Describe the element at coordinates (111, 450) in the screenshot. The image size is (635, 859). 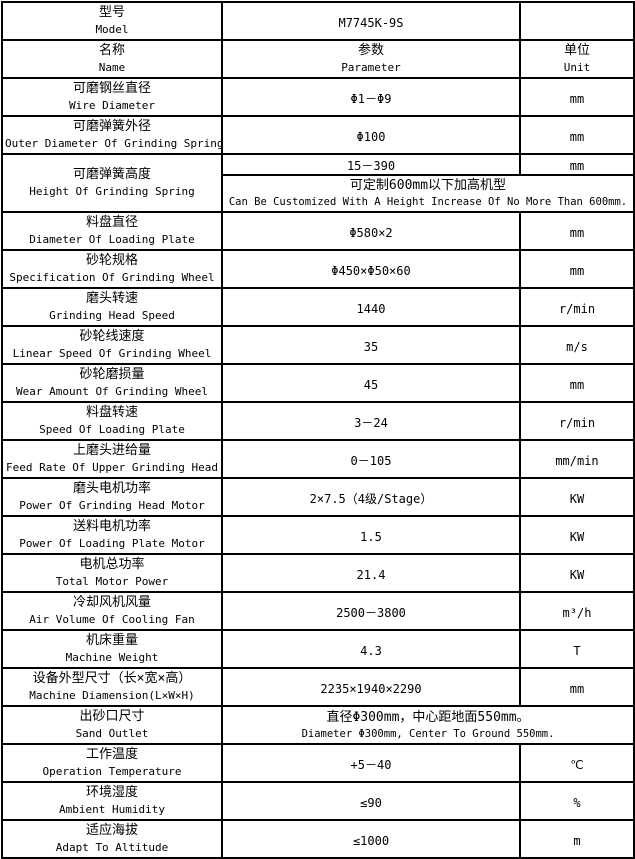
I see `spec-name-cn: 上磨头进给量` at that location.